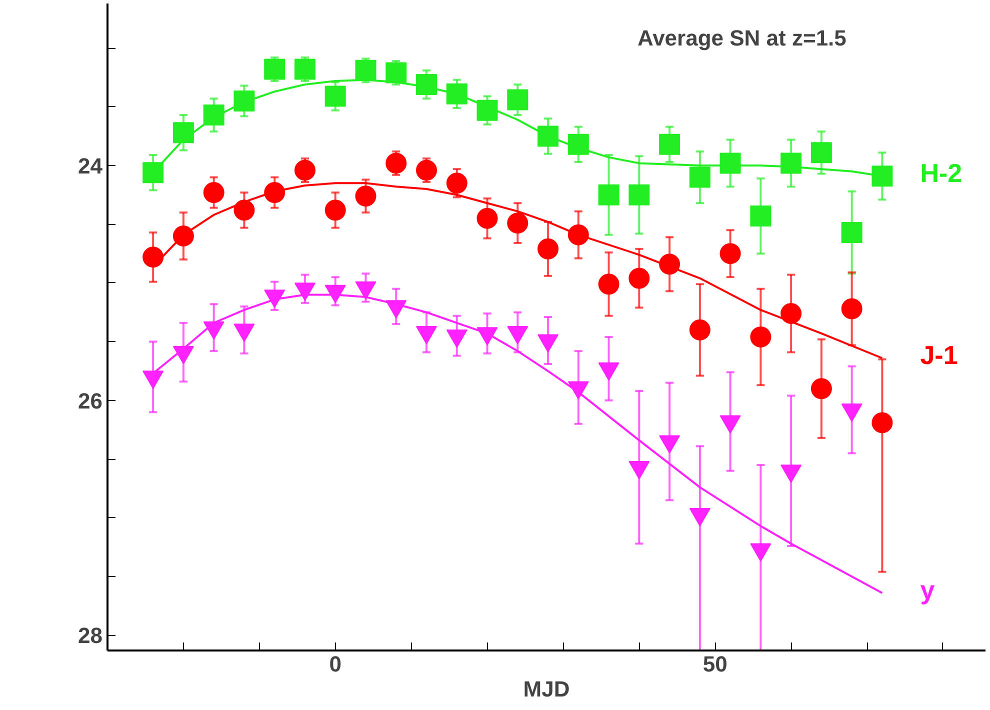  Describe the element at coordinates (742, 38) in the screenshot. I see `text: Average SN at z=1.5` at that location.